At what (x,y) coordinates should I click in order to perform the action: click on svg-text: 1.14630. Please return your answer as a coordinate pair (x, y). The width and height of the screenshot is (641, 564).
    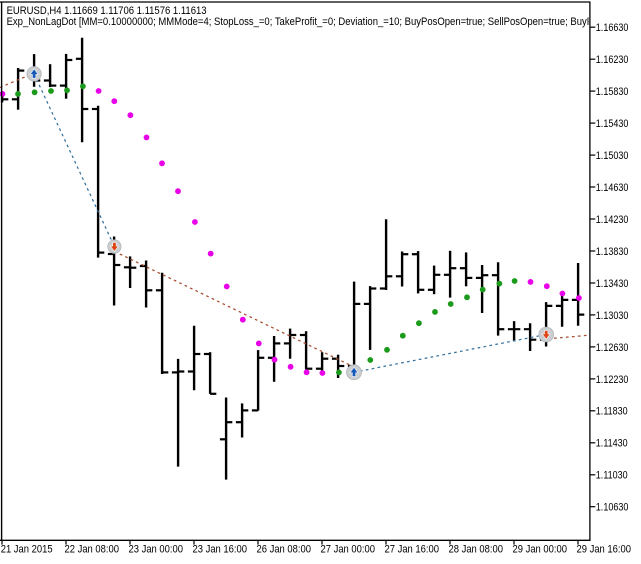
    Looking at the image, I should click on (612, 188).